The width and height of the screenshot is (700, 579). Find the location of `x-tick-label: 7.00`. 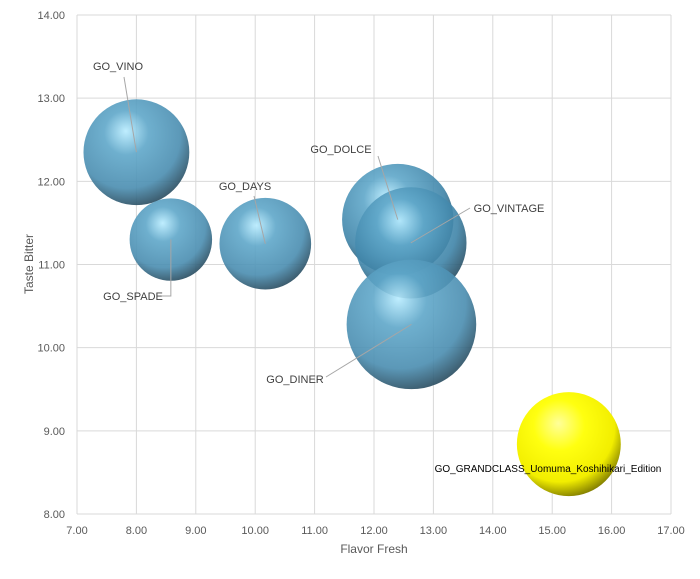

x-tick-label: 7.00 is located at coordinates (76, 531).